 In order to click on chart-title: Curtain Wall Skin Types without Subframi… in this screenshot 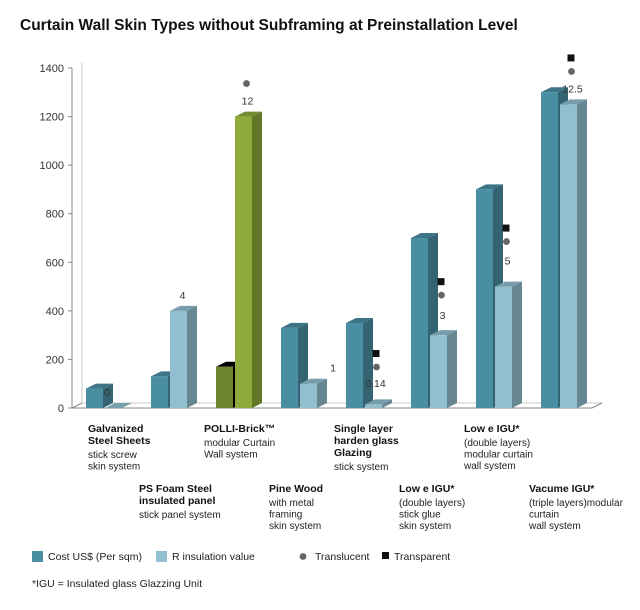, I will do `click(269, 25)`.